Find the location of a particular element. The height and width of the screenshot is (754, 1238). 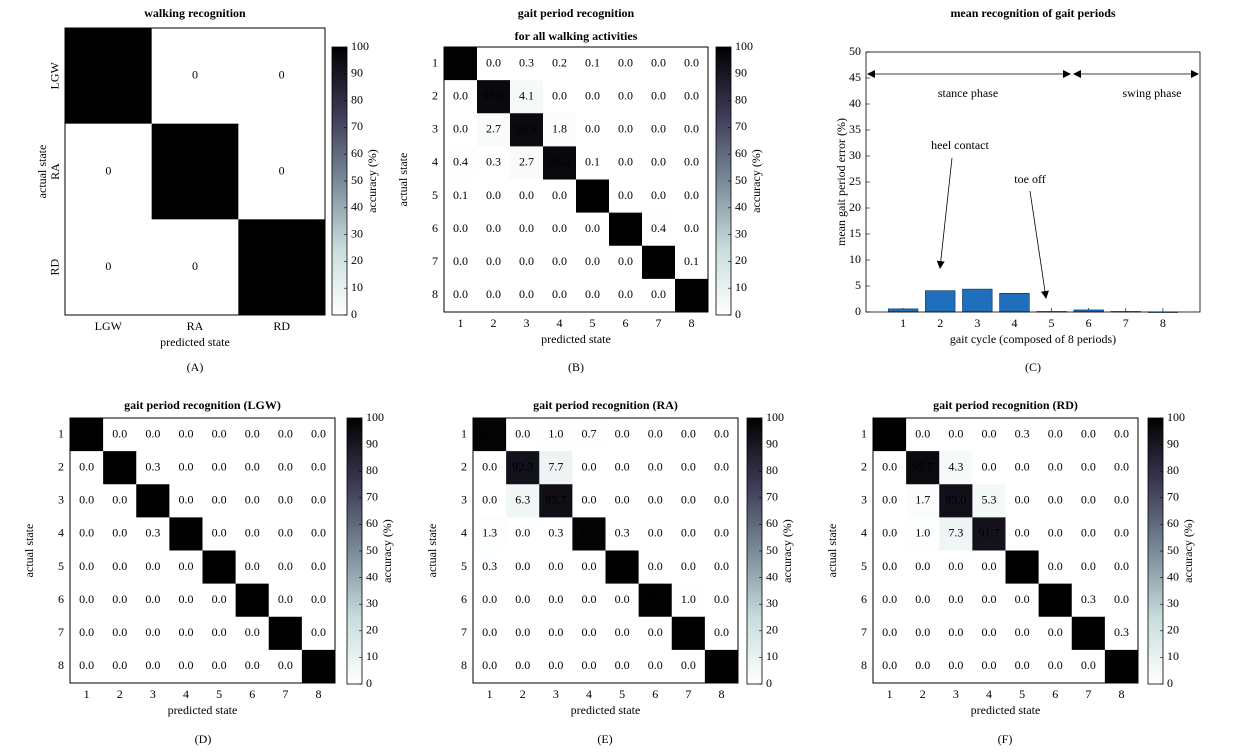

colorbar-tick-label: 50 is located at coordinates (357, 180).